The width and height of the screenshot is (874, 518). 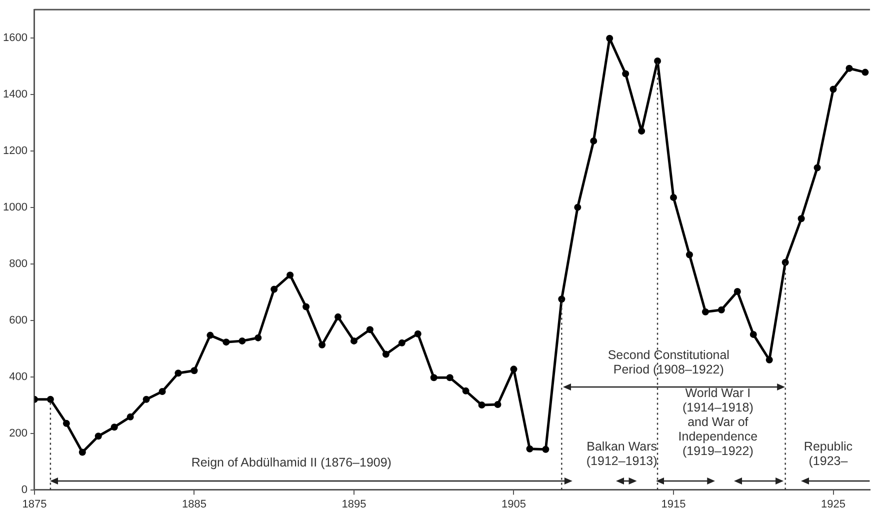 What do you see at coordinates (718, 422) in the screenshot?
I see `annotation: World War I (1914–1918) and War of Independence (1919–1922)` at bounding box center [718, 422].